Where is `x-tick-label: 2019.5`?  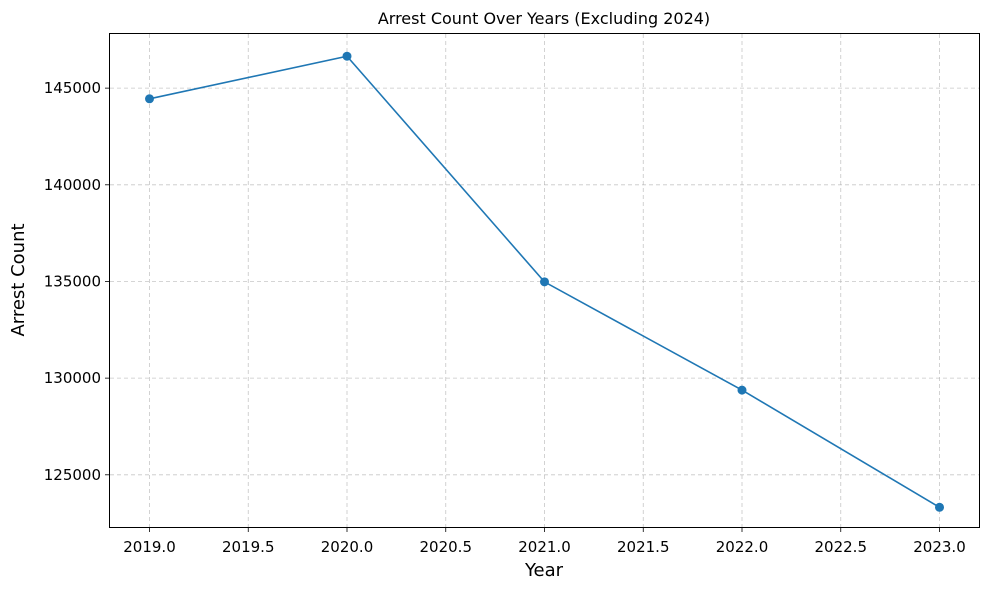
x-tick-label: 2019.5 is located at coordinates (248, 547).